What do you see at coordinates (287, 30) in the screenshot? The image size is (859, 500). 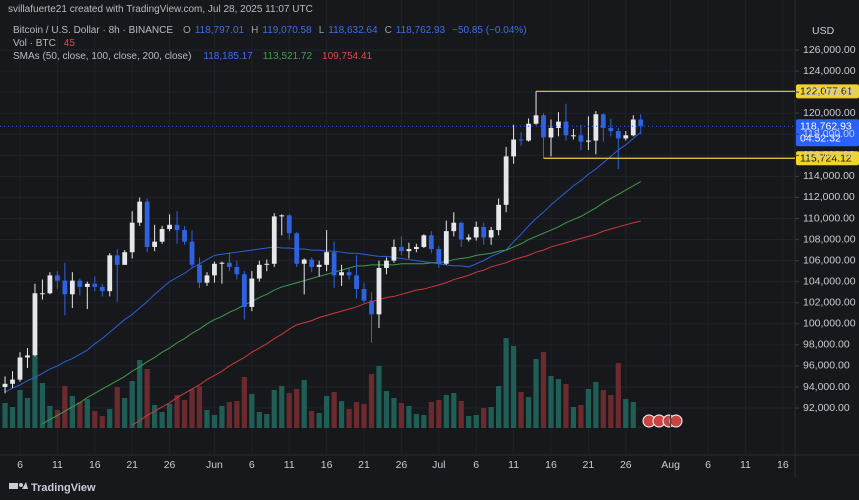 I see `ohlc-value: 119,070.58` at bounding box center [287, 30].